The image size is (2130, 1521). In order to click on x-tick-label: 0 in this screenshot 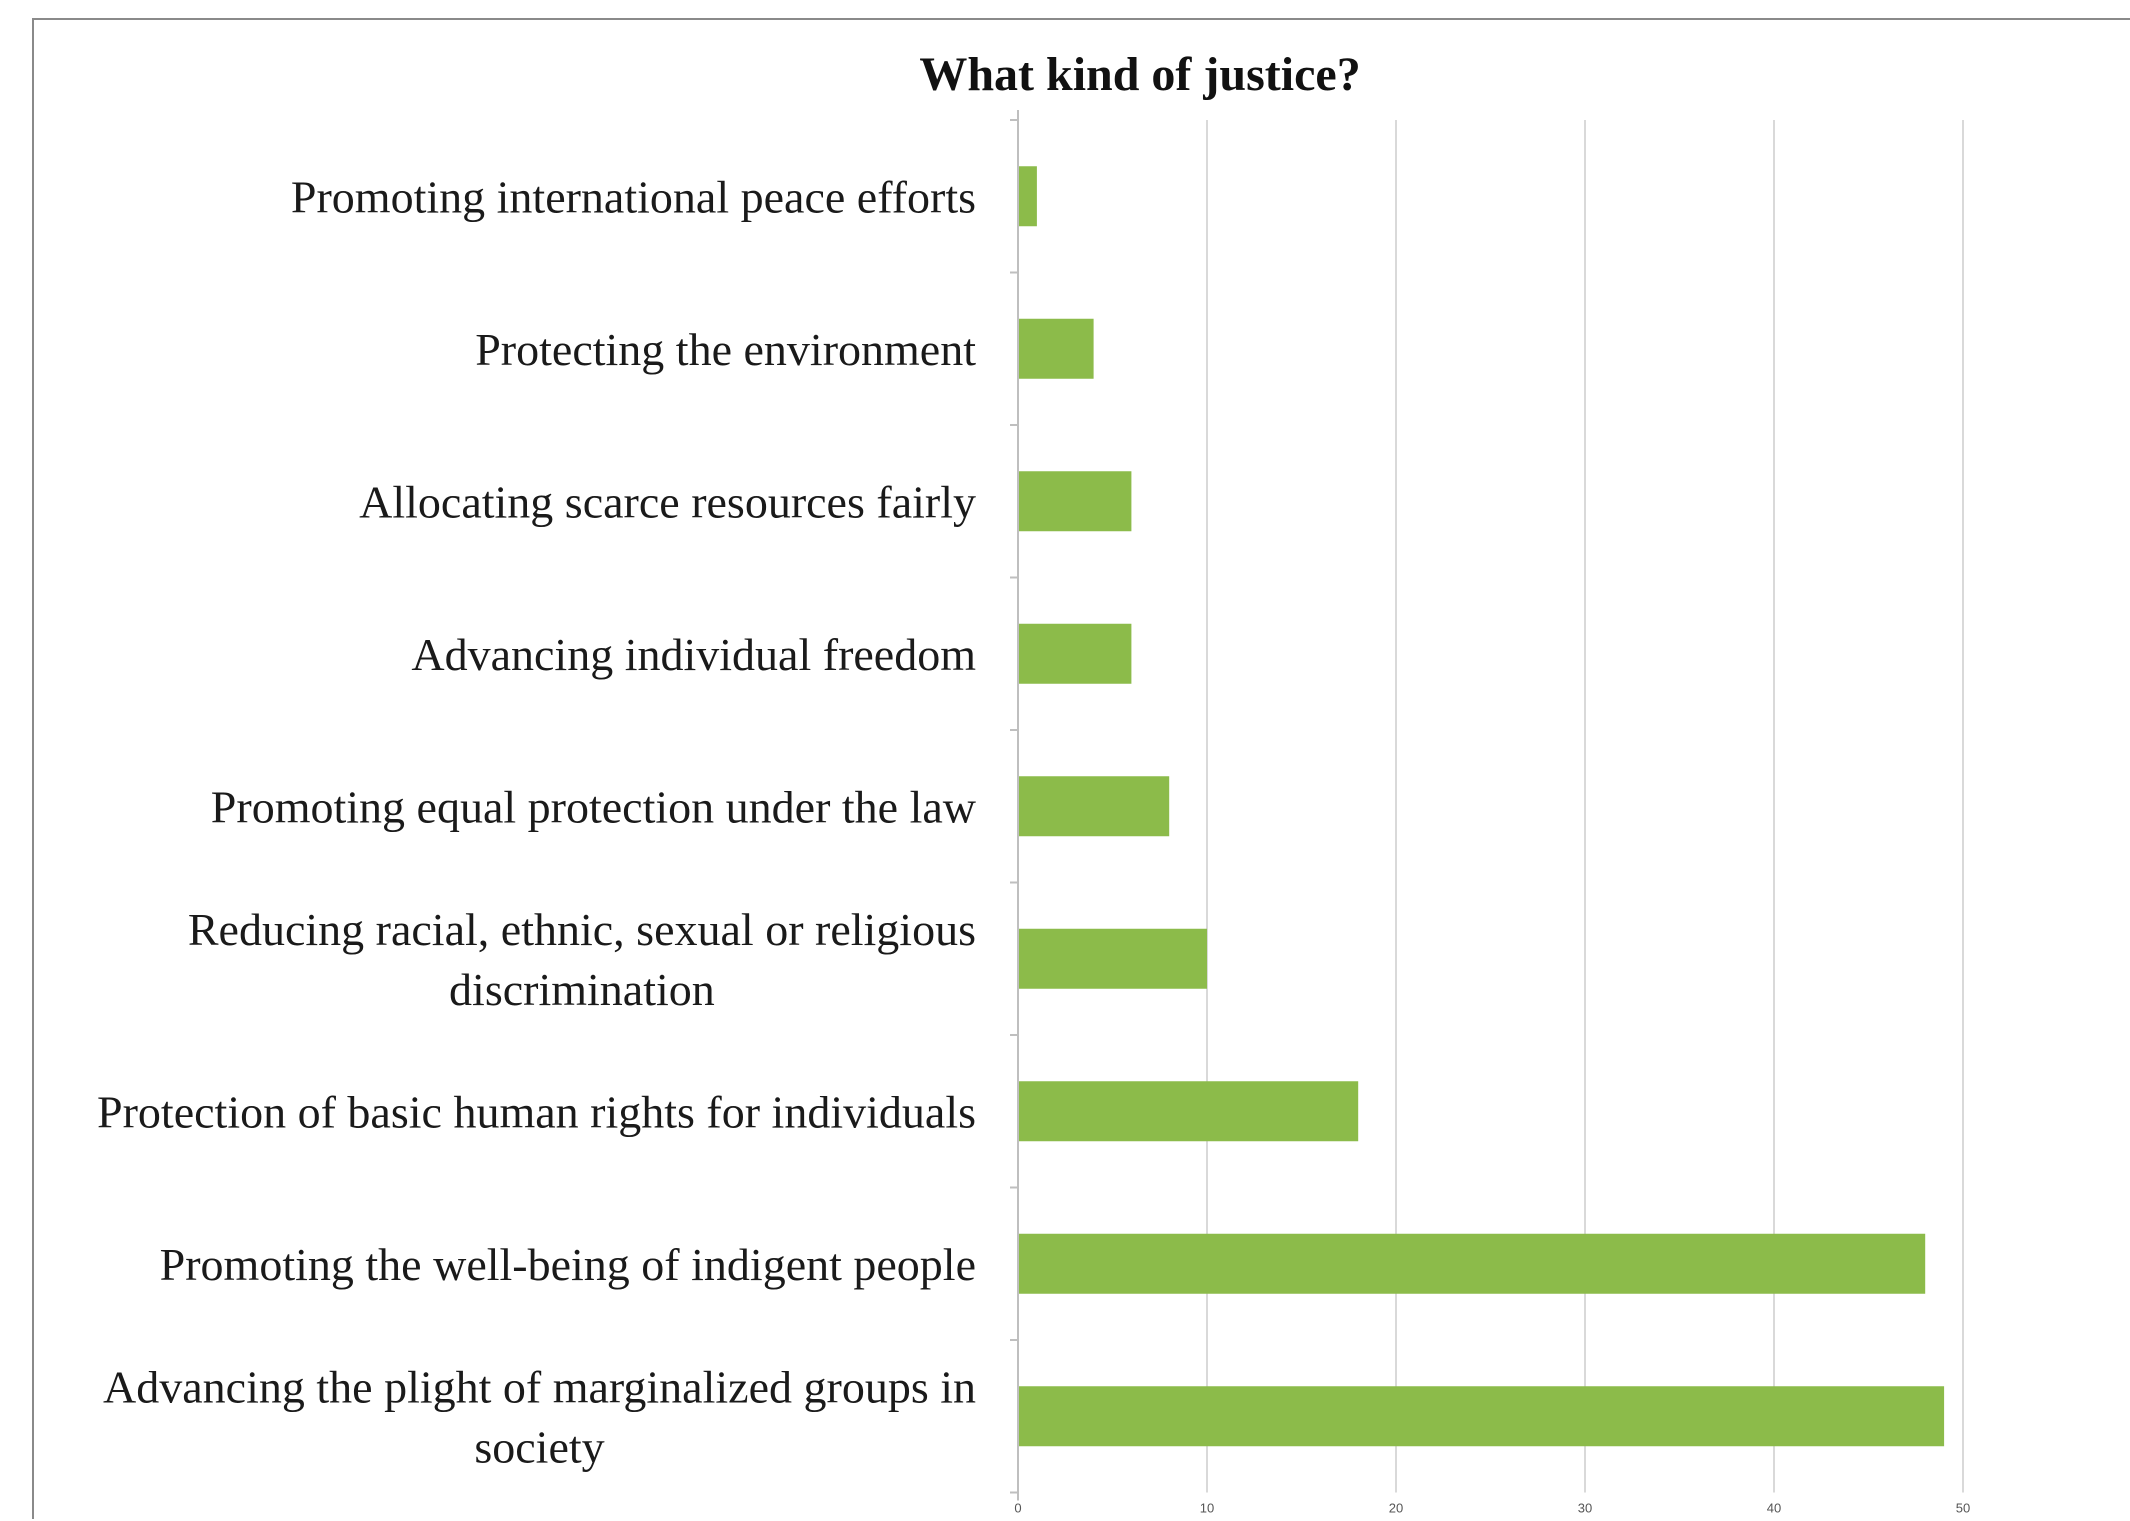, I will do `click(1017, 1508)`.